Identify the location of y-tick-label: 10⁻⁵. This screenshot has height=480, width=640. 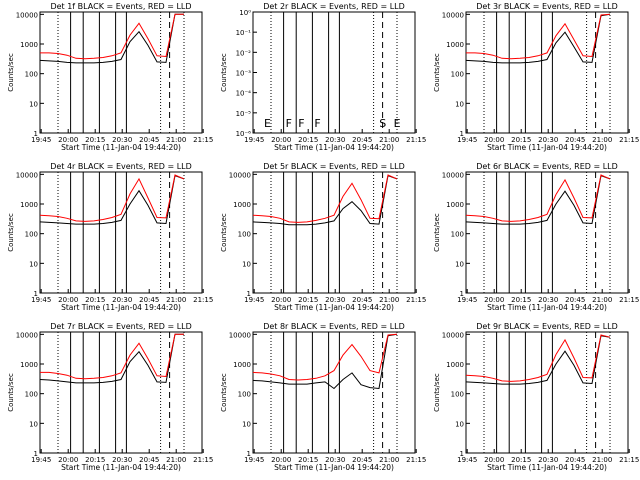
(244, 114).